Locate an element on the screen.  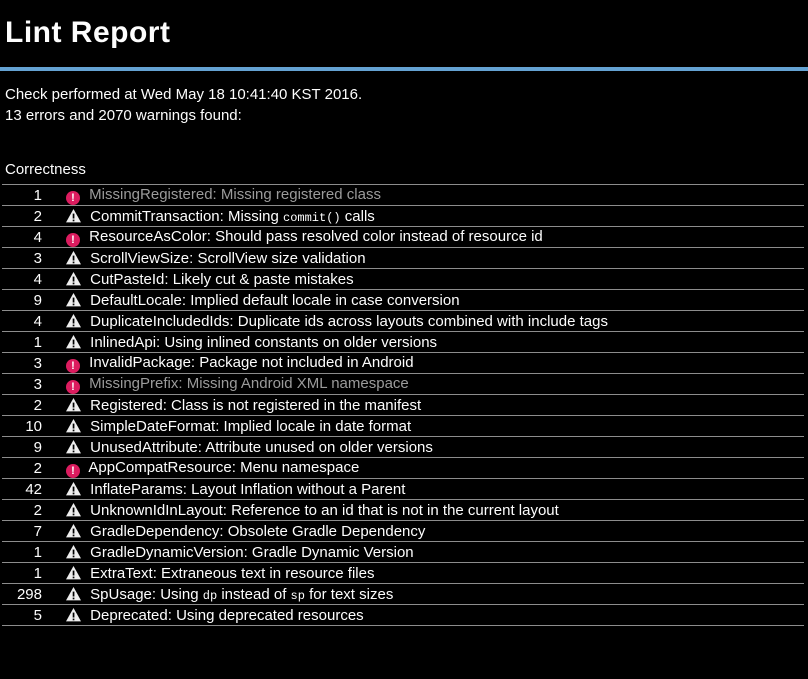
issue-id: ResourceAsColor: is located at coordinates (152, 236).